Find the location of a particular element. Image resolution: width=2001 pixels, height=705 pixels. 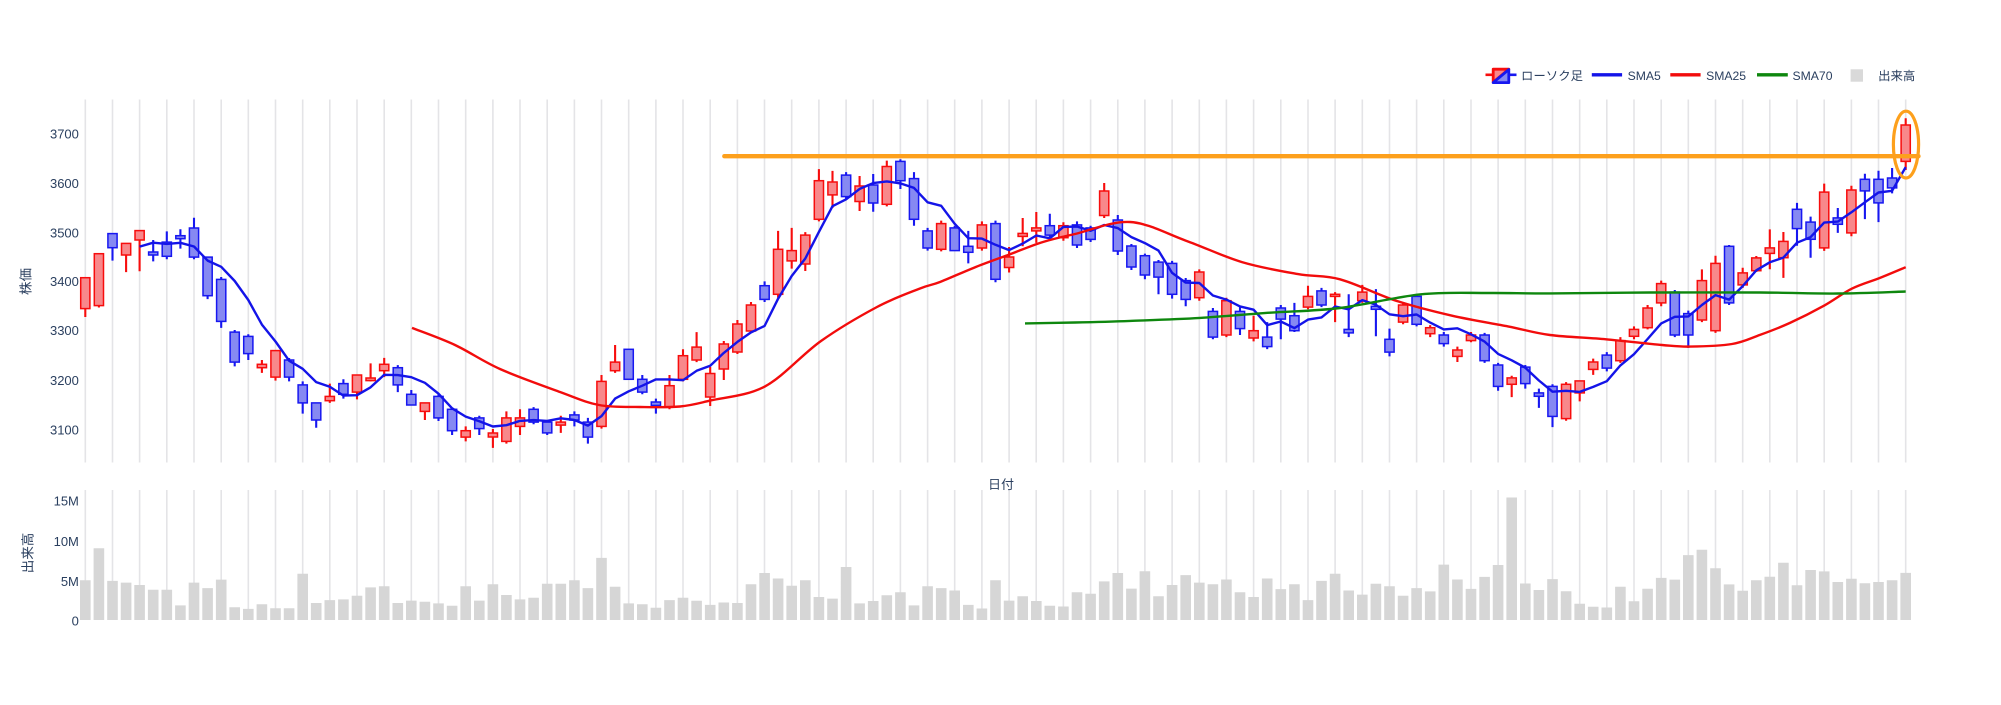

svg-text: 15M is located at coordinates (66, 501).